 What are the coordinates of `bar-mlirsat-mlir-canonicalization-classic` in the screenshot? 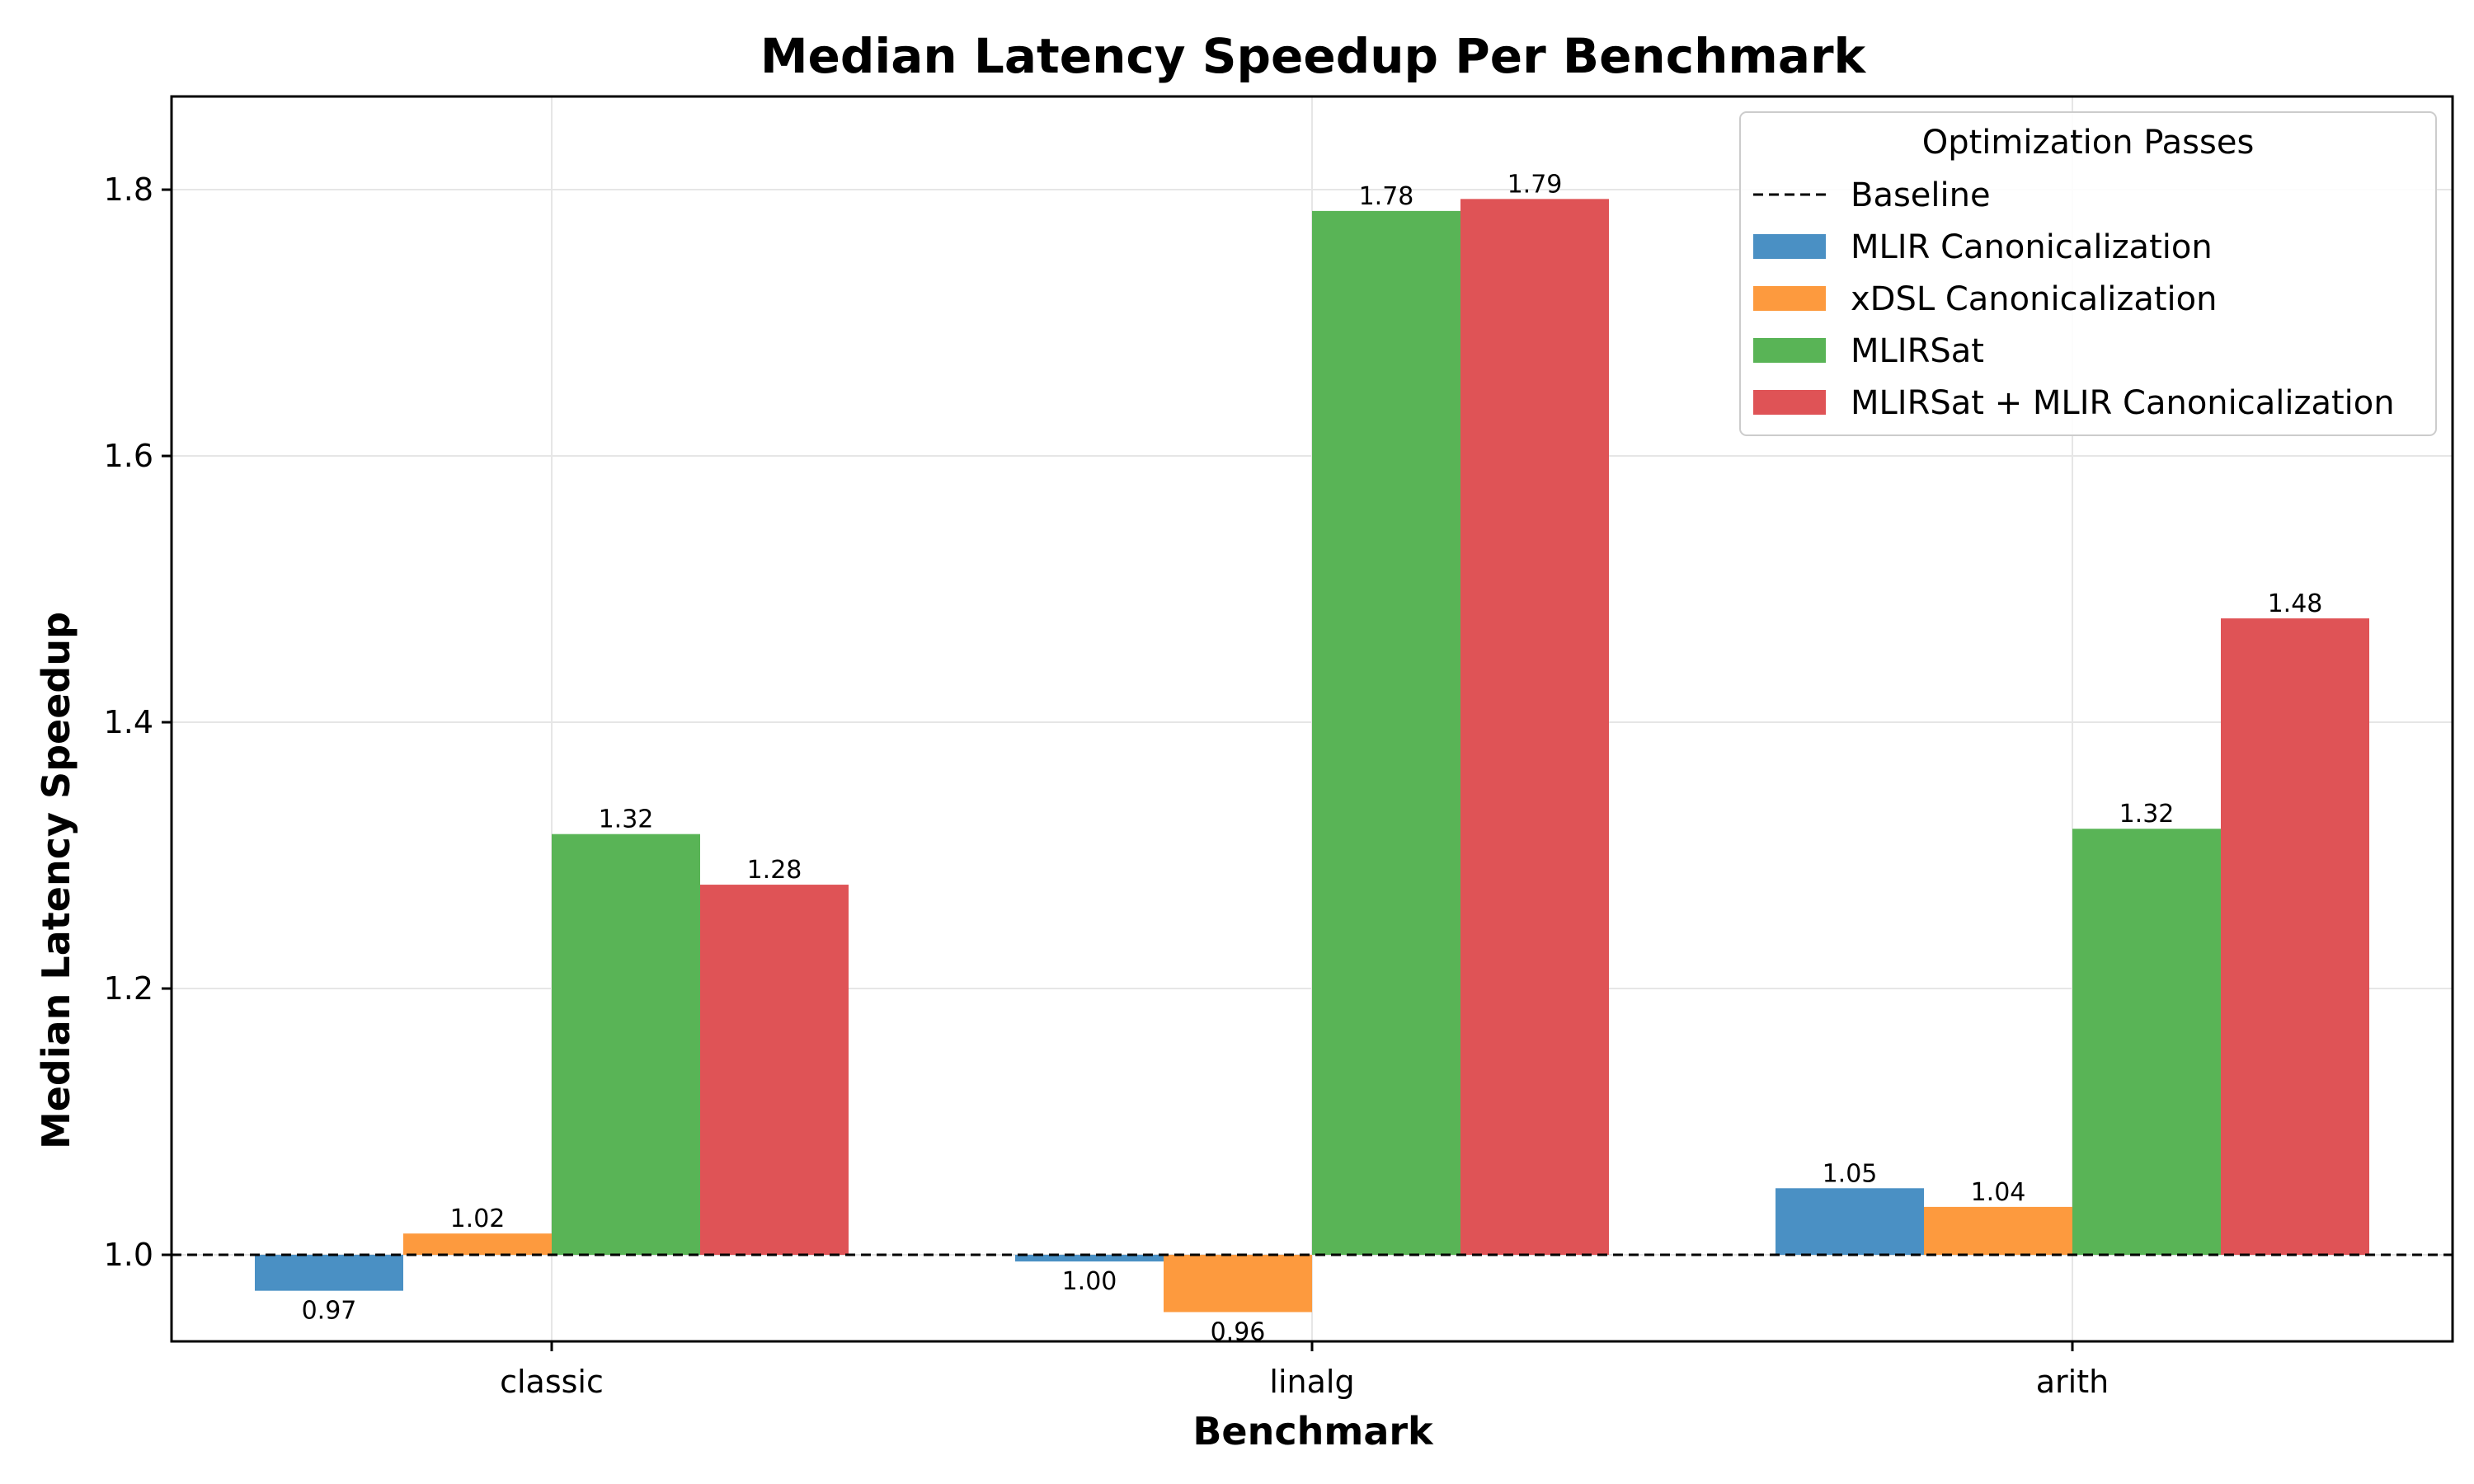 It's located at (774, 1070).